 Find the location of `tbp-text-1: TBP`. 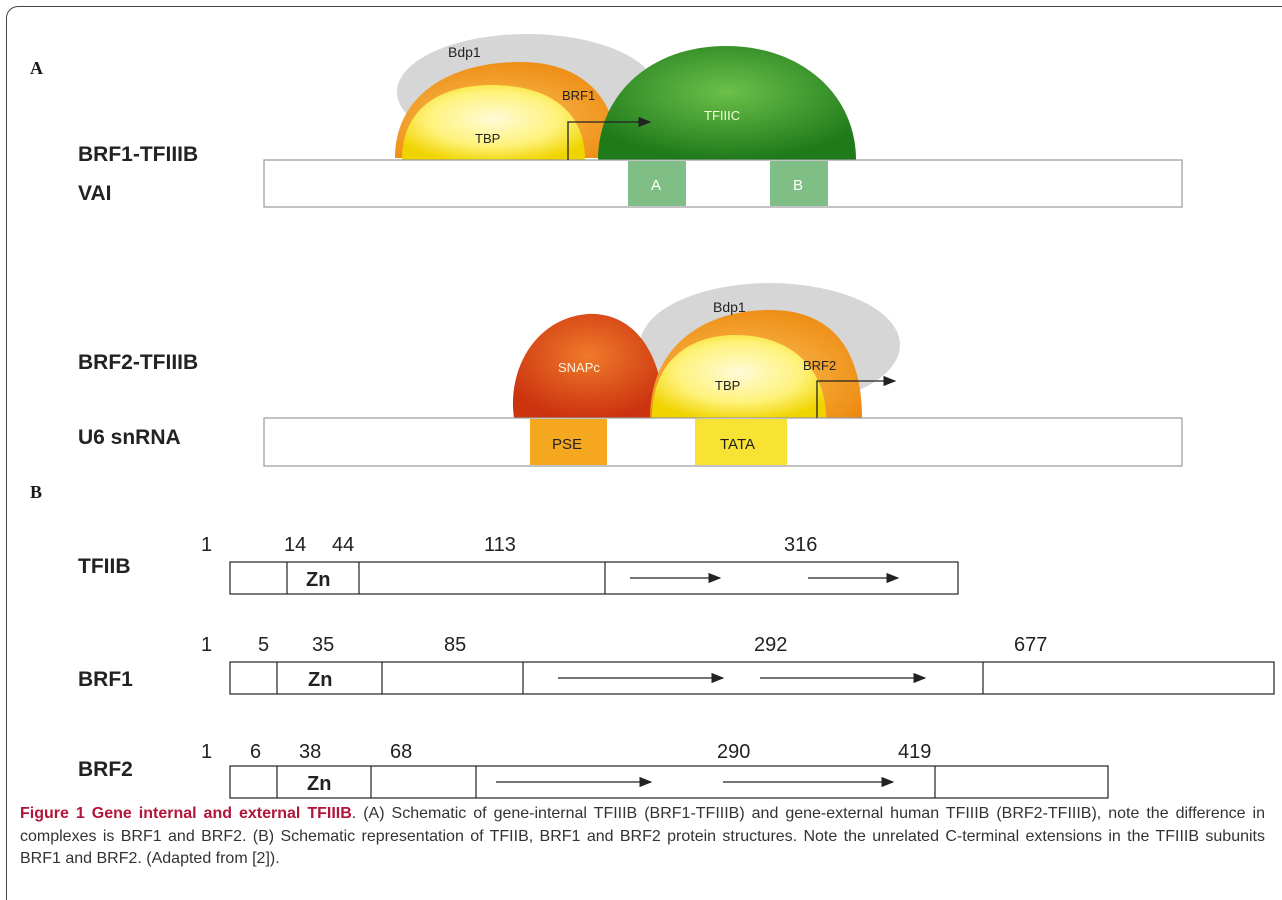

tbp-text-1: TBP is located at coordinates (487, 138).